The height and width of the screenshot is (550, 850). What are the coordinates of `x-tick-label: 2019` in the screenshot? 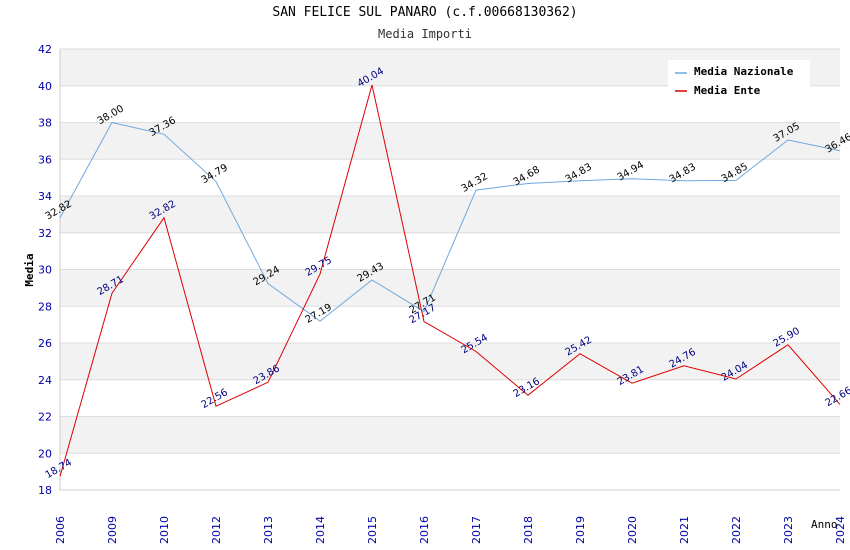 It's located at (580, 530).